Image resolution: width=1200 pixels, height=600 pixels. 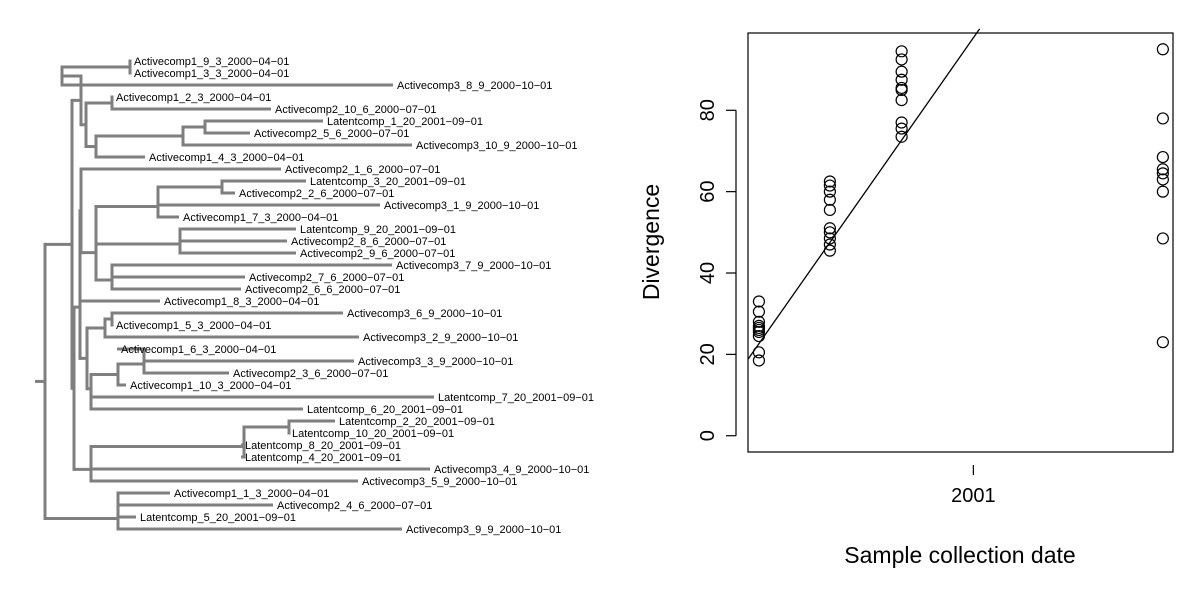 I want to click on tip-label: Activecomp2_10_6_2000−07−01, so click(x=355, y=110).